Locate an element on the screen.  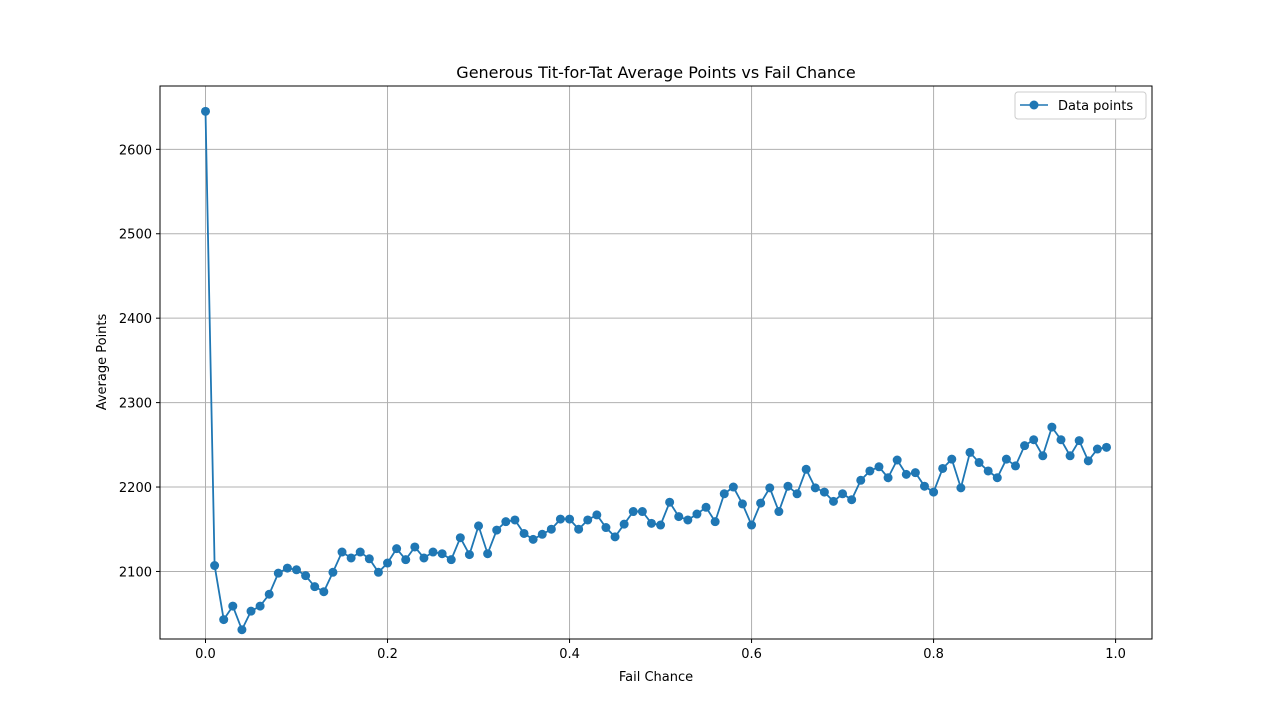
y-tick-label: 2300 is located at coordinates (135, 404).